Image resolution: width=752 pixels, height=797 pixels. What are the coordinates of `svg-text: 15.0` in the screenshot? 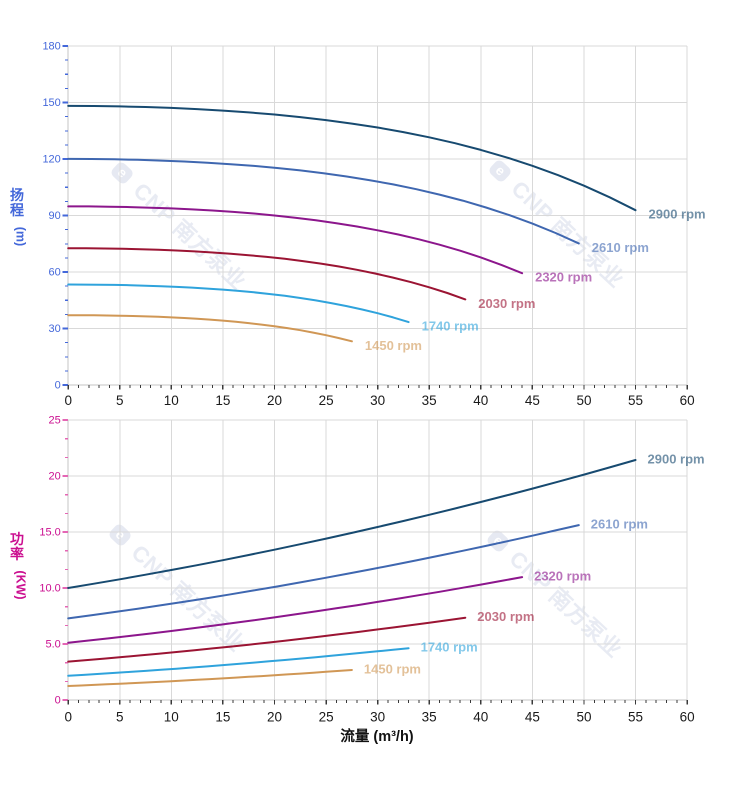 It's located at (49, 533).